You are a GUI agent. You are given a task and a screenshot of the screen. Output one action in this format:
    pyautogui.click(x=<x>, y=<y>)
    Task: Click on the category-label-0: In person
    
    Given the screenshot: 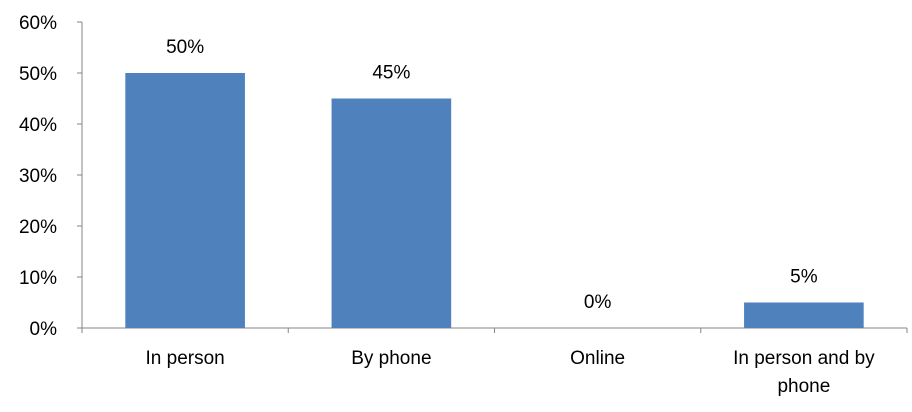 What is the action you would take?
    pyautogui.click(x=185, y=358)
    